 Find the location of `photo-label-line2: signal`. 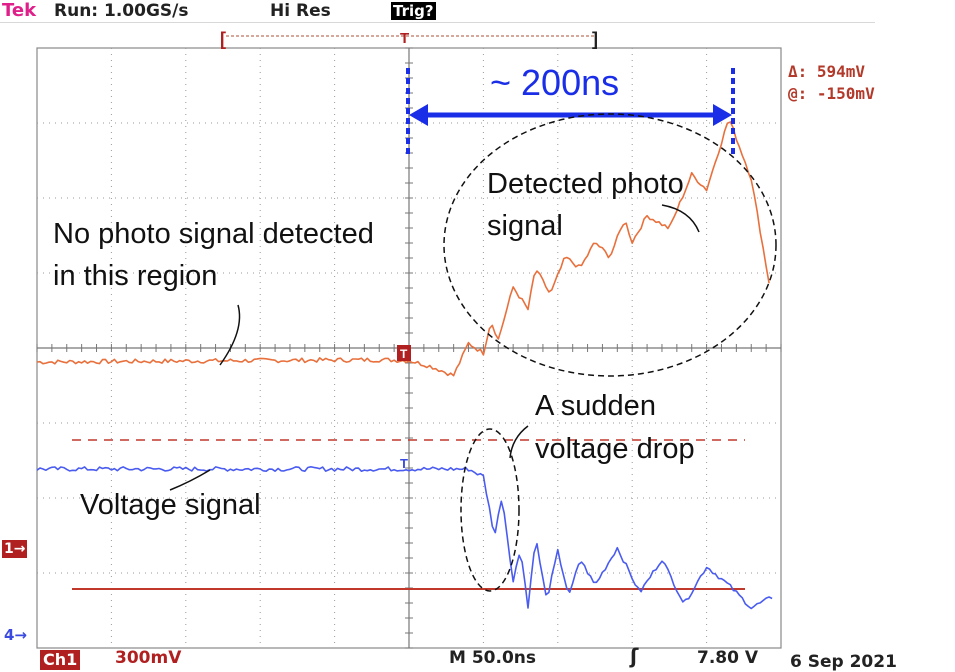

photo-label-line2: signal is located at coordinates (525, 226).